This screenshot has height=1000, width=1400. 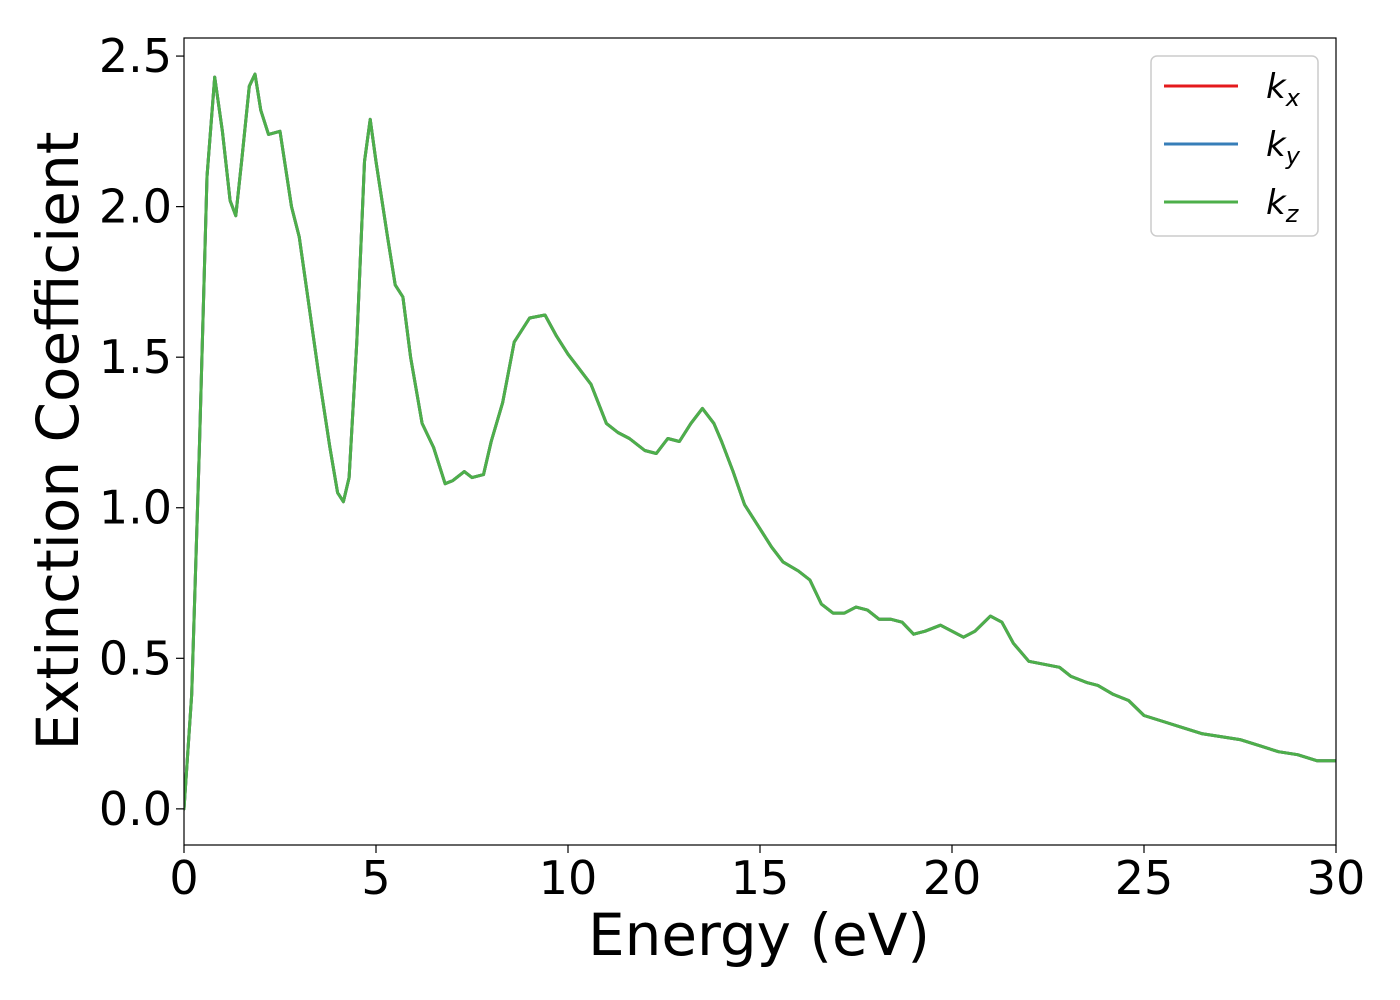 What do you see at coordinates (135, 658) in the screenshot?
I see `y-tick-label: 0.5` at bounding box center [135, 658].